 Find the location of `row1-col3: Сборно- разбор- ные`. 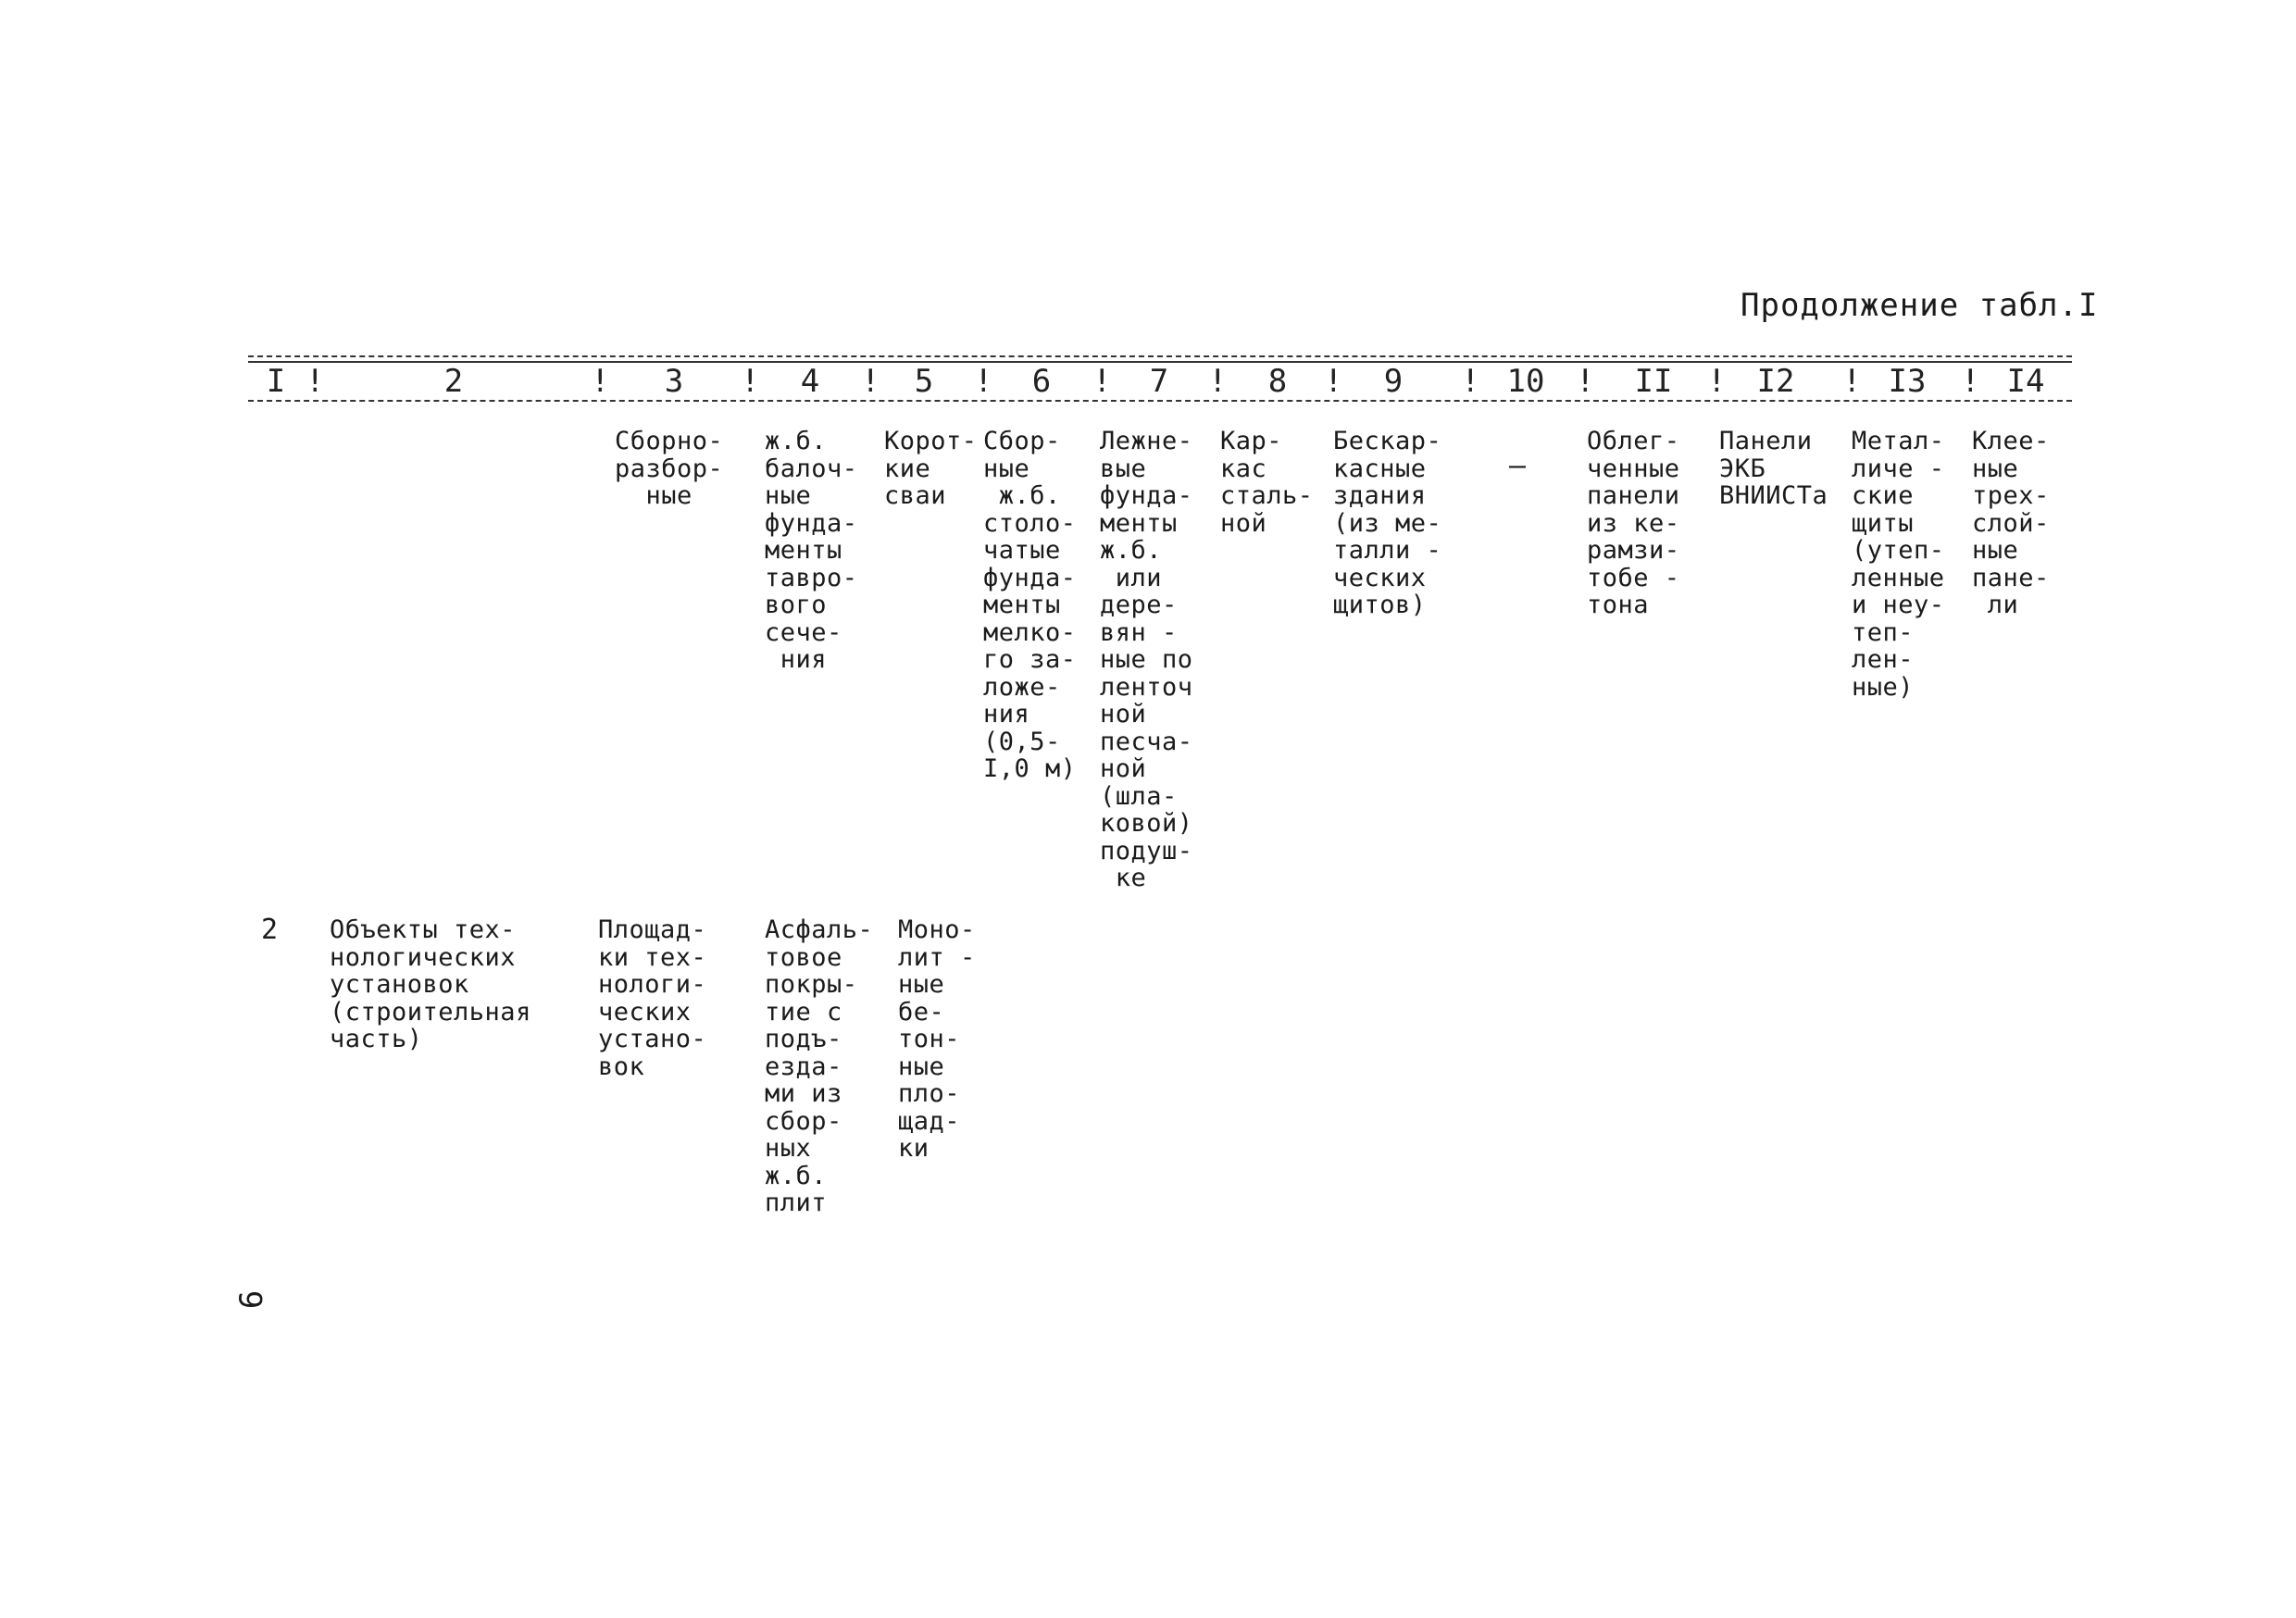

row1-col3: Сборно- разбор- ные is located at coordinates (669, 468).